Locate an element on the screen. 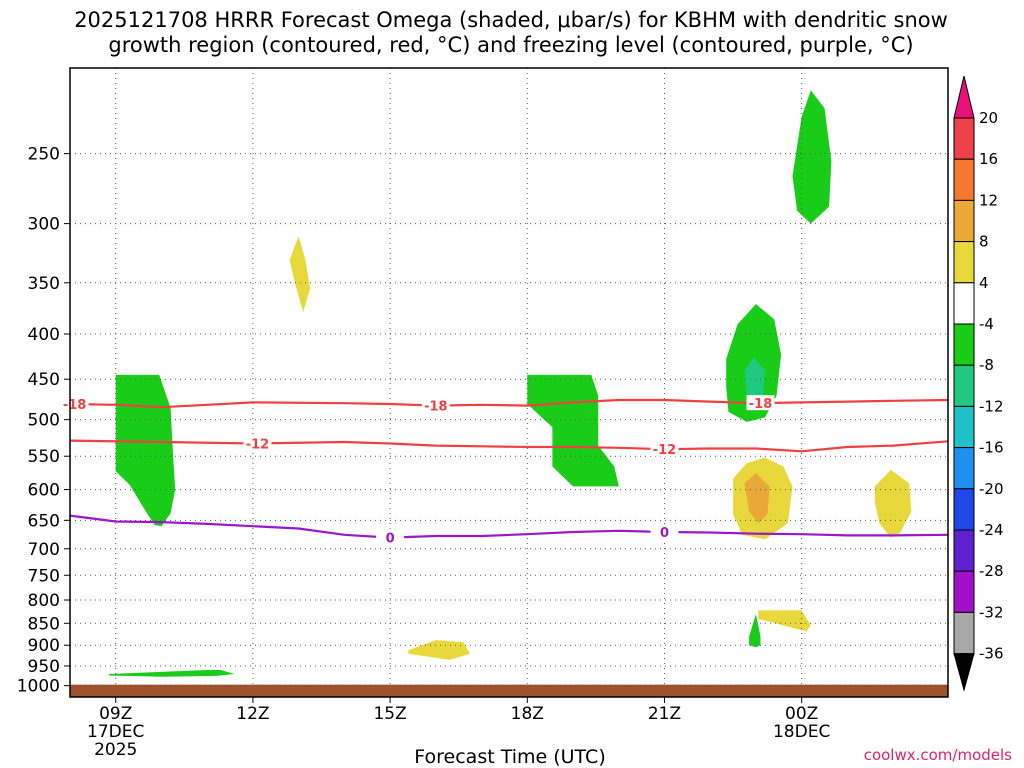 This screenshot has height=768, width=1024. y-tick-label: 650 is located at coordinates (44, 521).